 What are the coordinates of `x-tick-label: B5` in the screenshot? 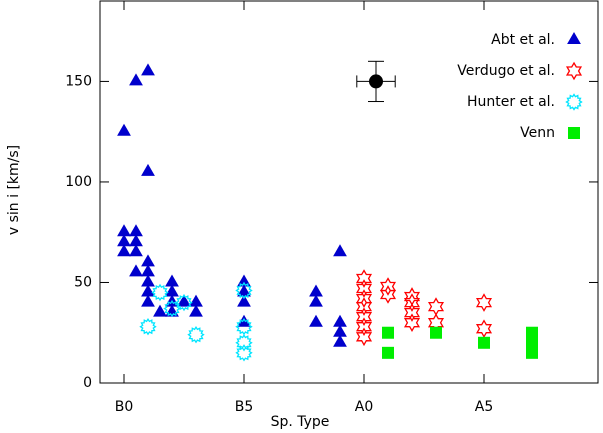 It's located at (244, 407).